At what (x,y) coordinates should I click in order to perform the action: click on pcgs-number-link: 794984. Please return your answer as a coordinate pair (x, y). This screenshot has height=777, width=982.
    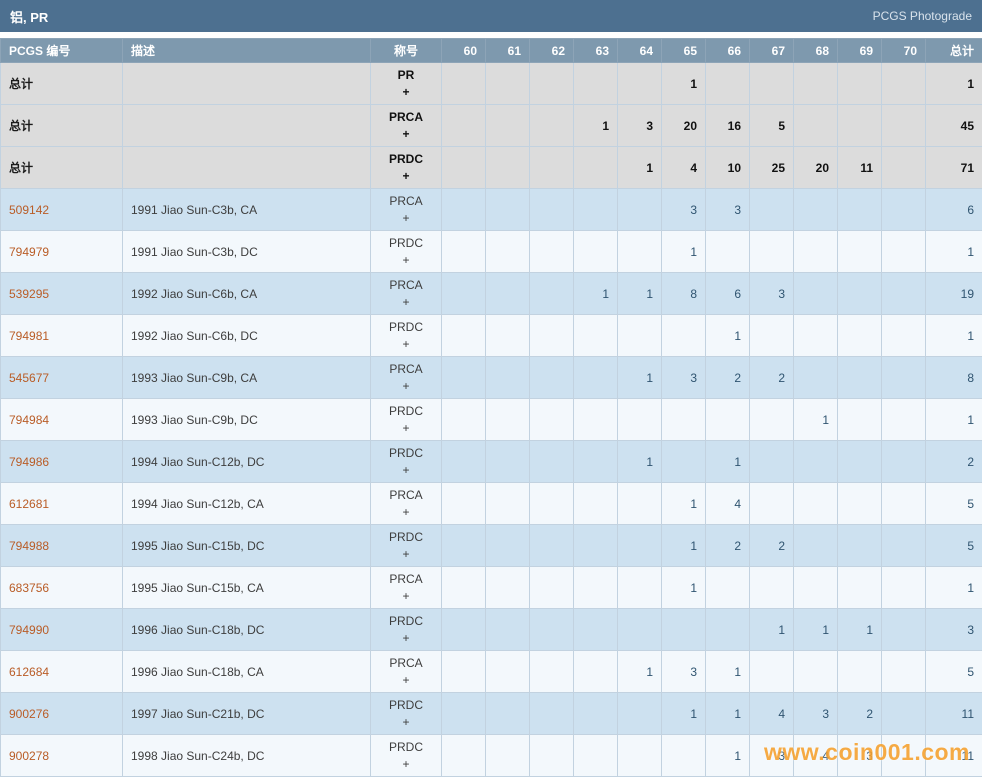
    Looking at the image, I should click on (29, 420).